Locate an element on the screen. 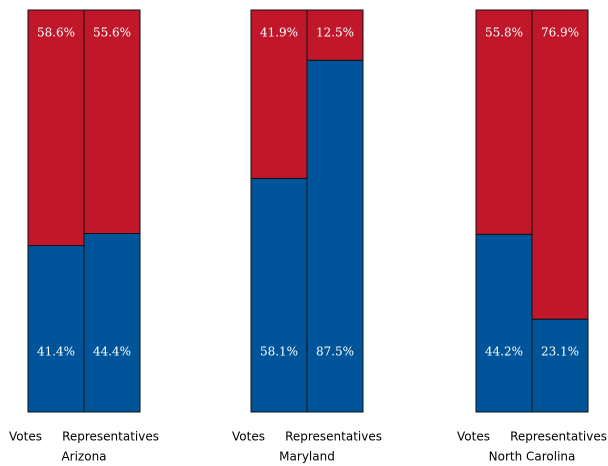  value-label: 23.1% is located at coordinates (560, 352).